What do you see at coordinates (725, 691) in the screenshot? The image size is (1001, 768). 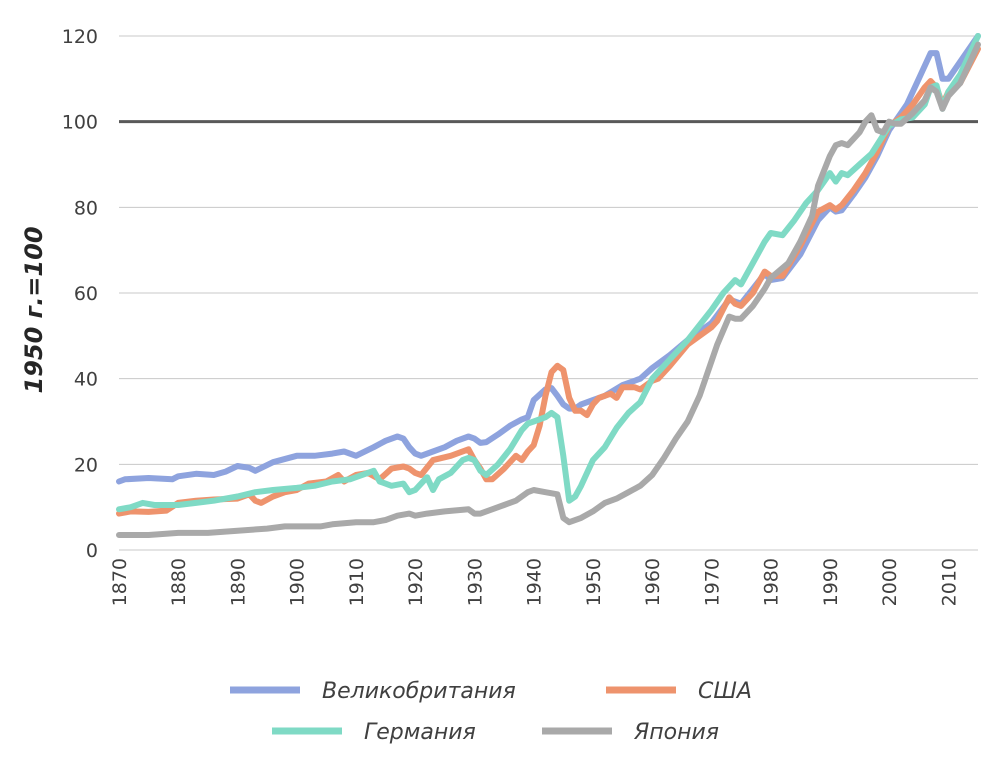 I see `legend-label: США` at bounding box center [725, 691].